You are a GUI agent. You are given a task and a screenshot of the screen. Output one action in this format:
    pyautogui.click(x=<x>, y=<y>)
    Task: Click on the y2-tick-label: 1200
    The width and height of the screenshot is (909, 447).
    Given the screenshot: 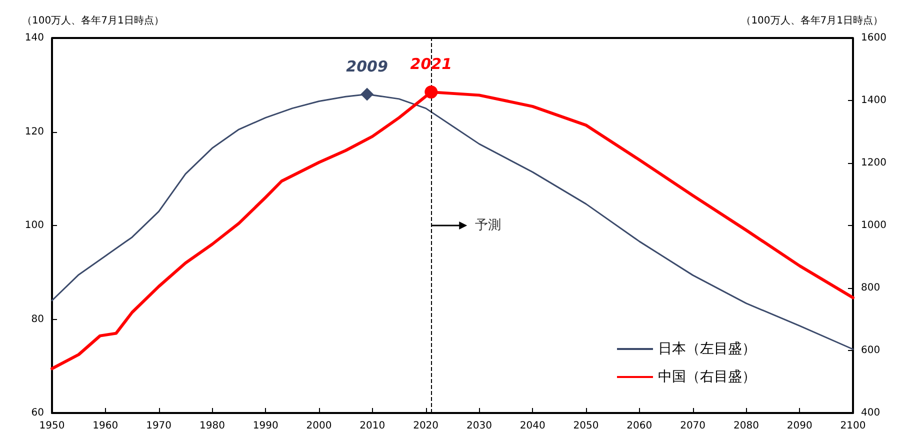 What is the action you would take?
    pyautogui.click(x=873, y=163)
    